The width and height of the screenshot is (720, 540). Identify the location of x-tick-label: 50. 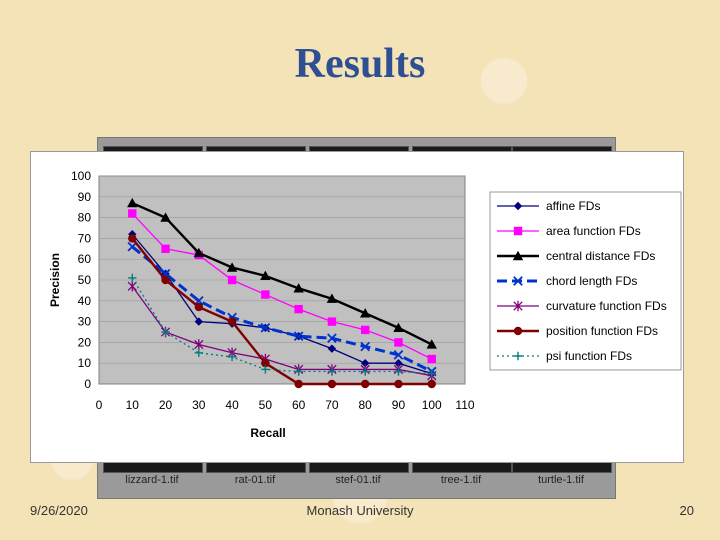
(266, 405).